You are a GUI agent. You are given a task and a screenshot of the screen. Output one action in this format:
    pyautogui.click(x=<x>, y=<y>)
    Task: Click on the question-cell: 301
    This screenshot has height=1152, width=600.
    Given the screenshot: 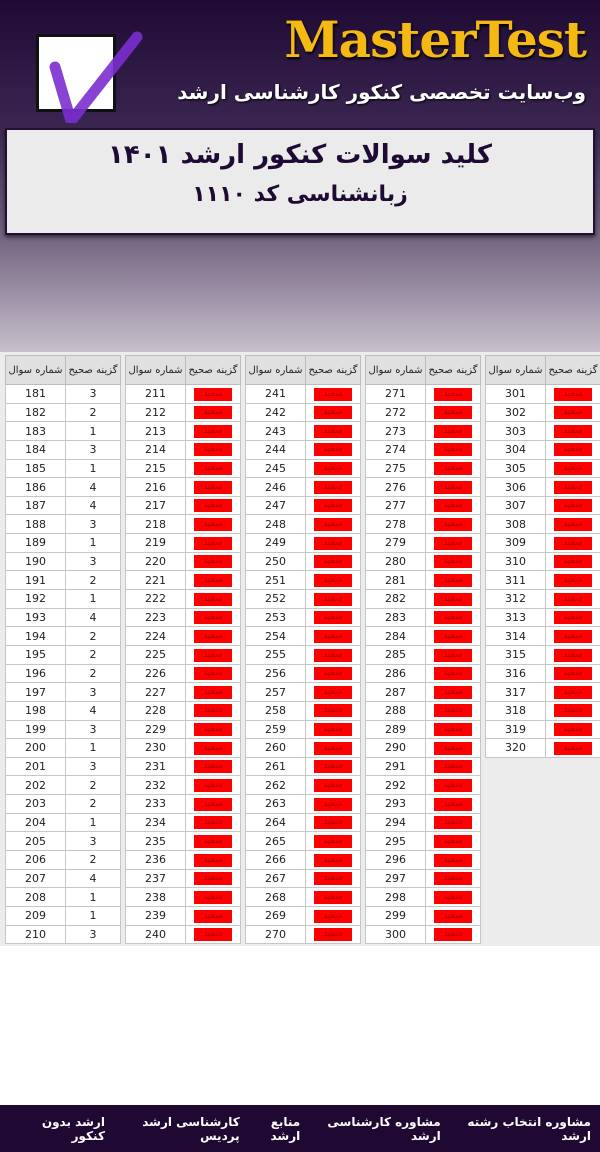 What is the action you would take?
    pyautogui.click(x=515, y=394)
    